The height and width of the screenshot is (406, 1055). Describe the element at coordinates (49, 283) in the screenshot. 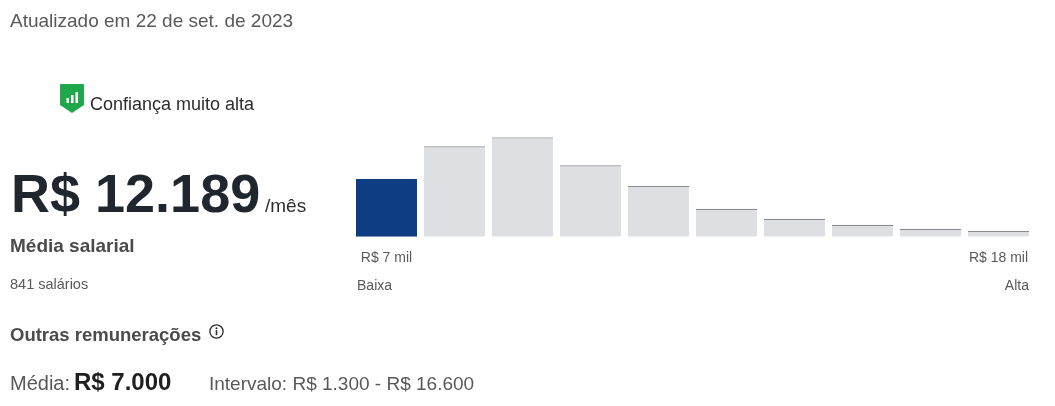

I see `text: 841 salários` at that location.